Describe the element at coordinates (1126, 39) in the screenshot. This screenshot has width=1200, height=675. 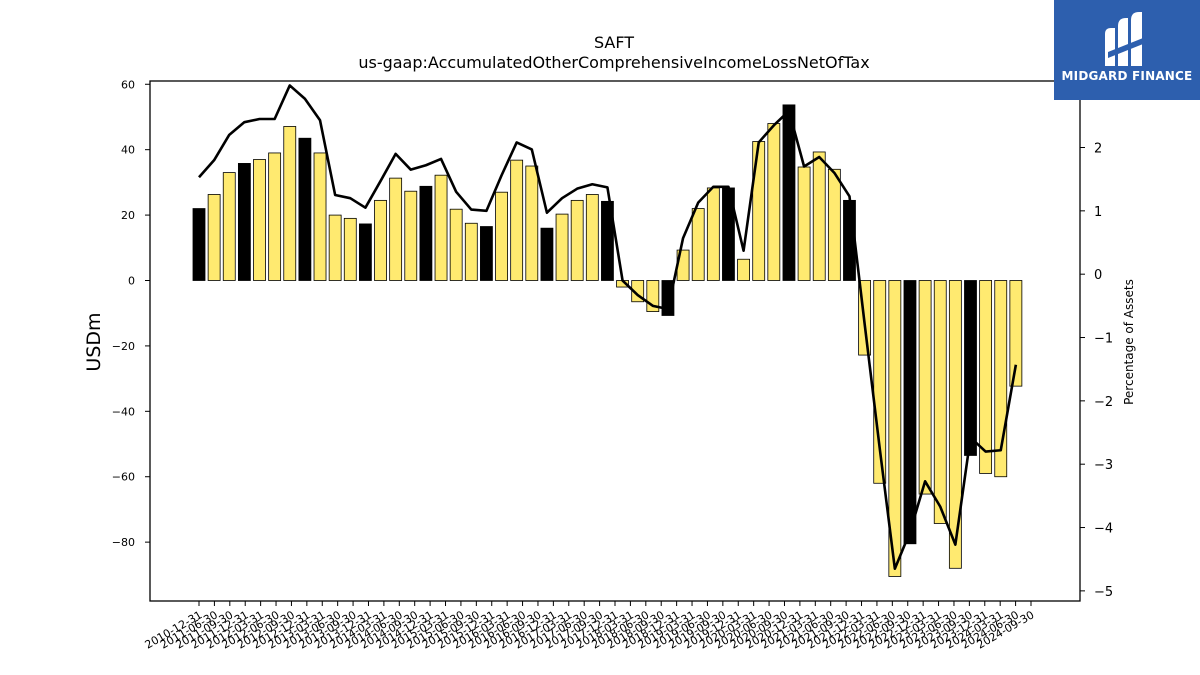
I see `midgard-logo-icon` at that location.